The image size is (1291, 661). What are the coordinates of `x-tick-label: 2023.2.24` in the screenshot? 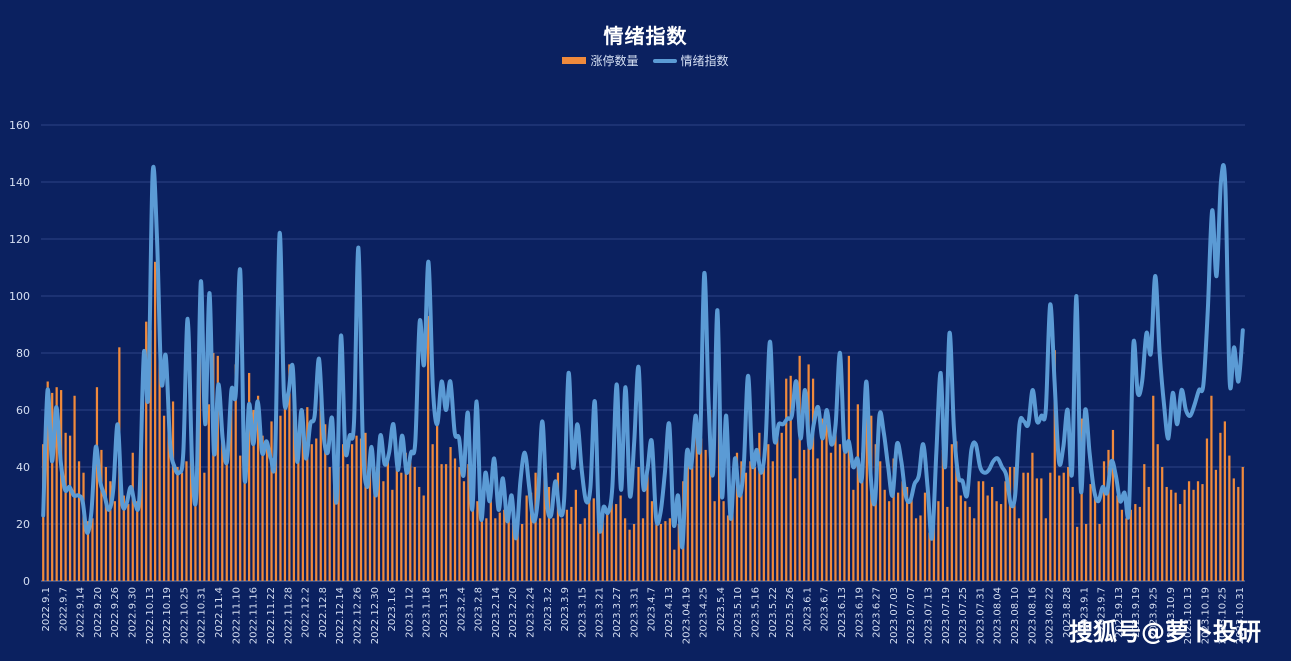 It's located at (531, 612).